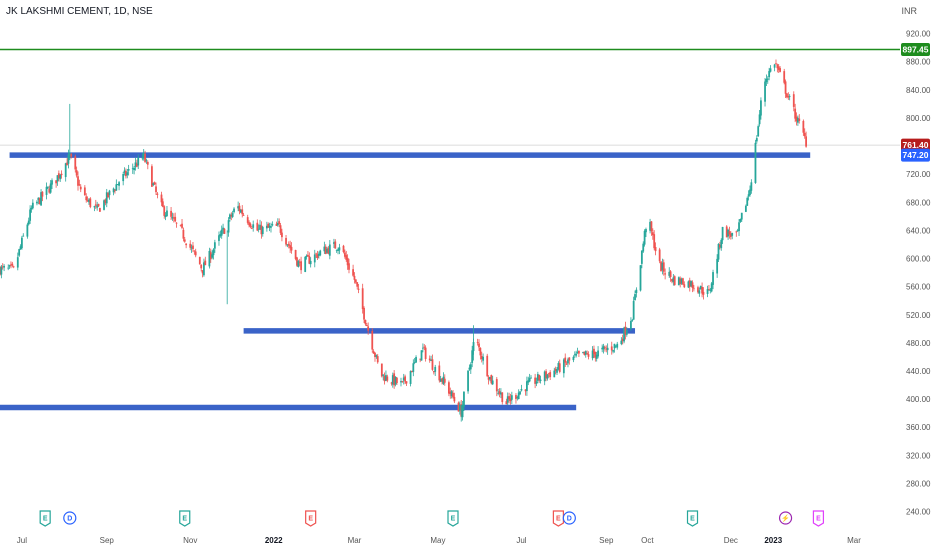  What do you see at coordinates (918, 371) in the screenshot?
I see `price-tick-label: 440.00` at bounding box center [918, 371].